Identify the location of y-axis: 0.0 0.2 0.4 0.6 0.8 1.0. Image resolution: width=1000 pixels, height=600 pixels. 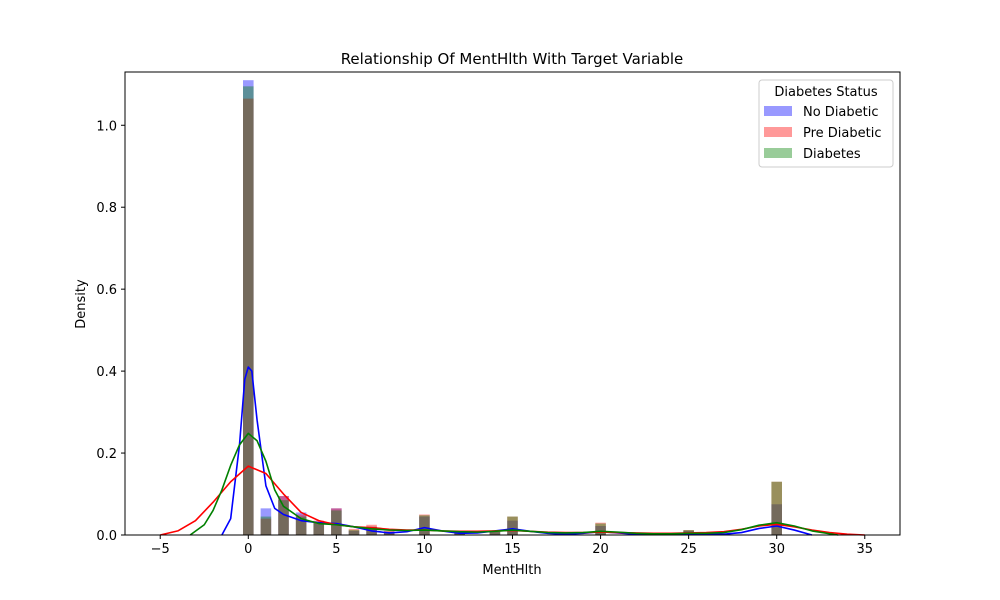
(110, 331).